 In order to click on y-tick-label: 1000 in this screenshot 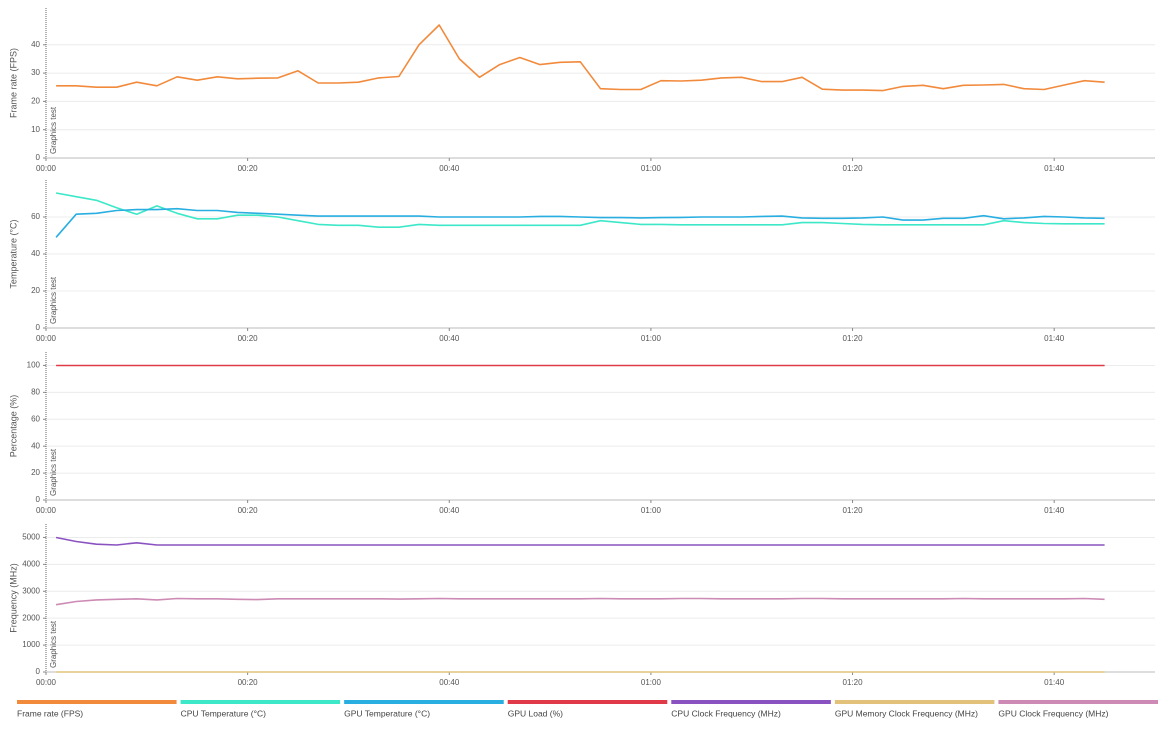, I will do `click(31, 644)`.